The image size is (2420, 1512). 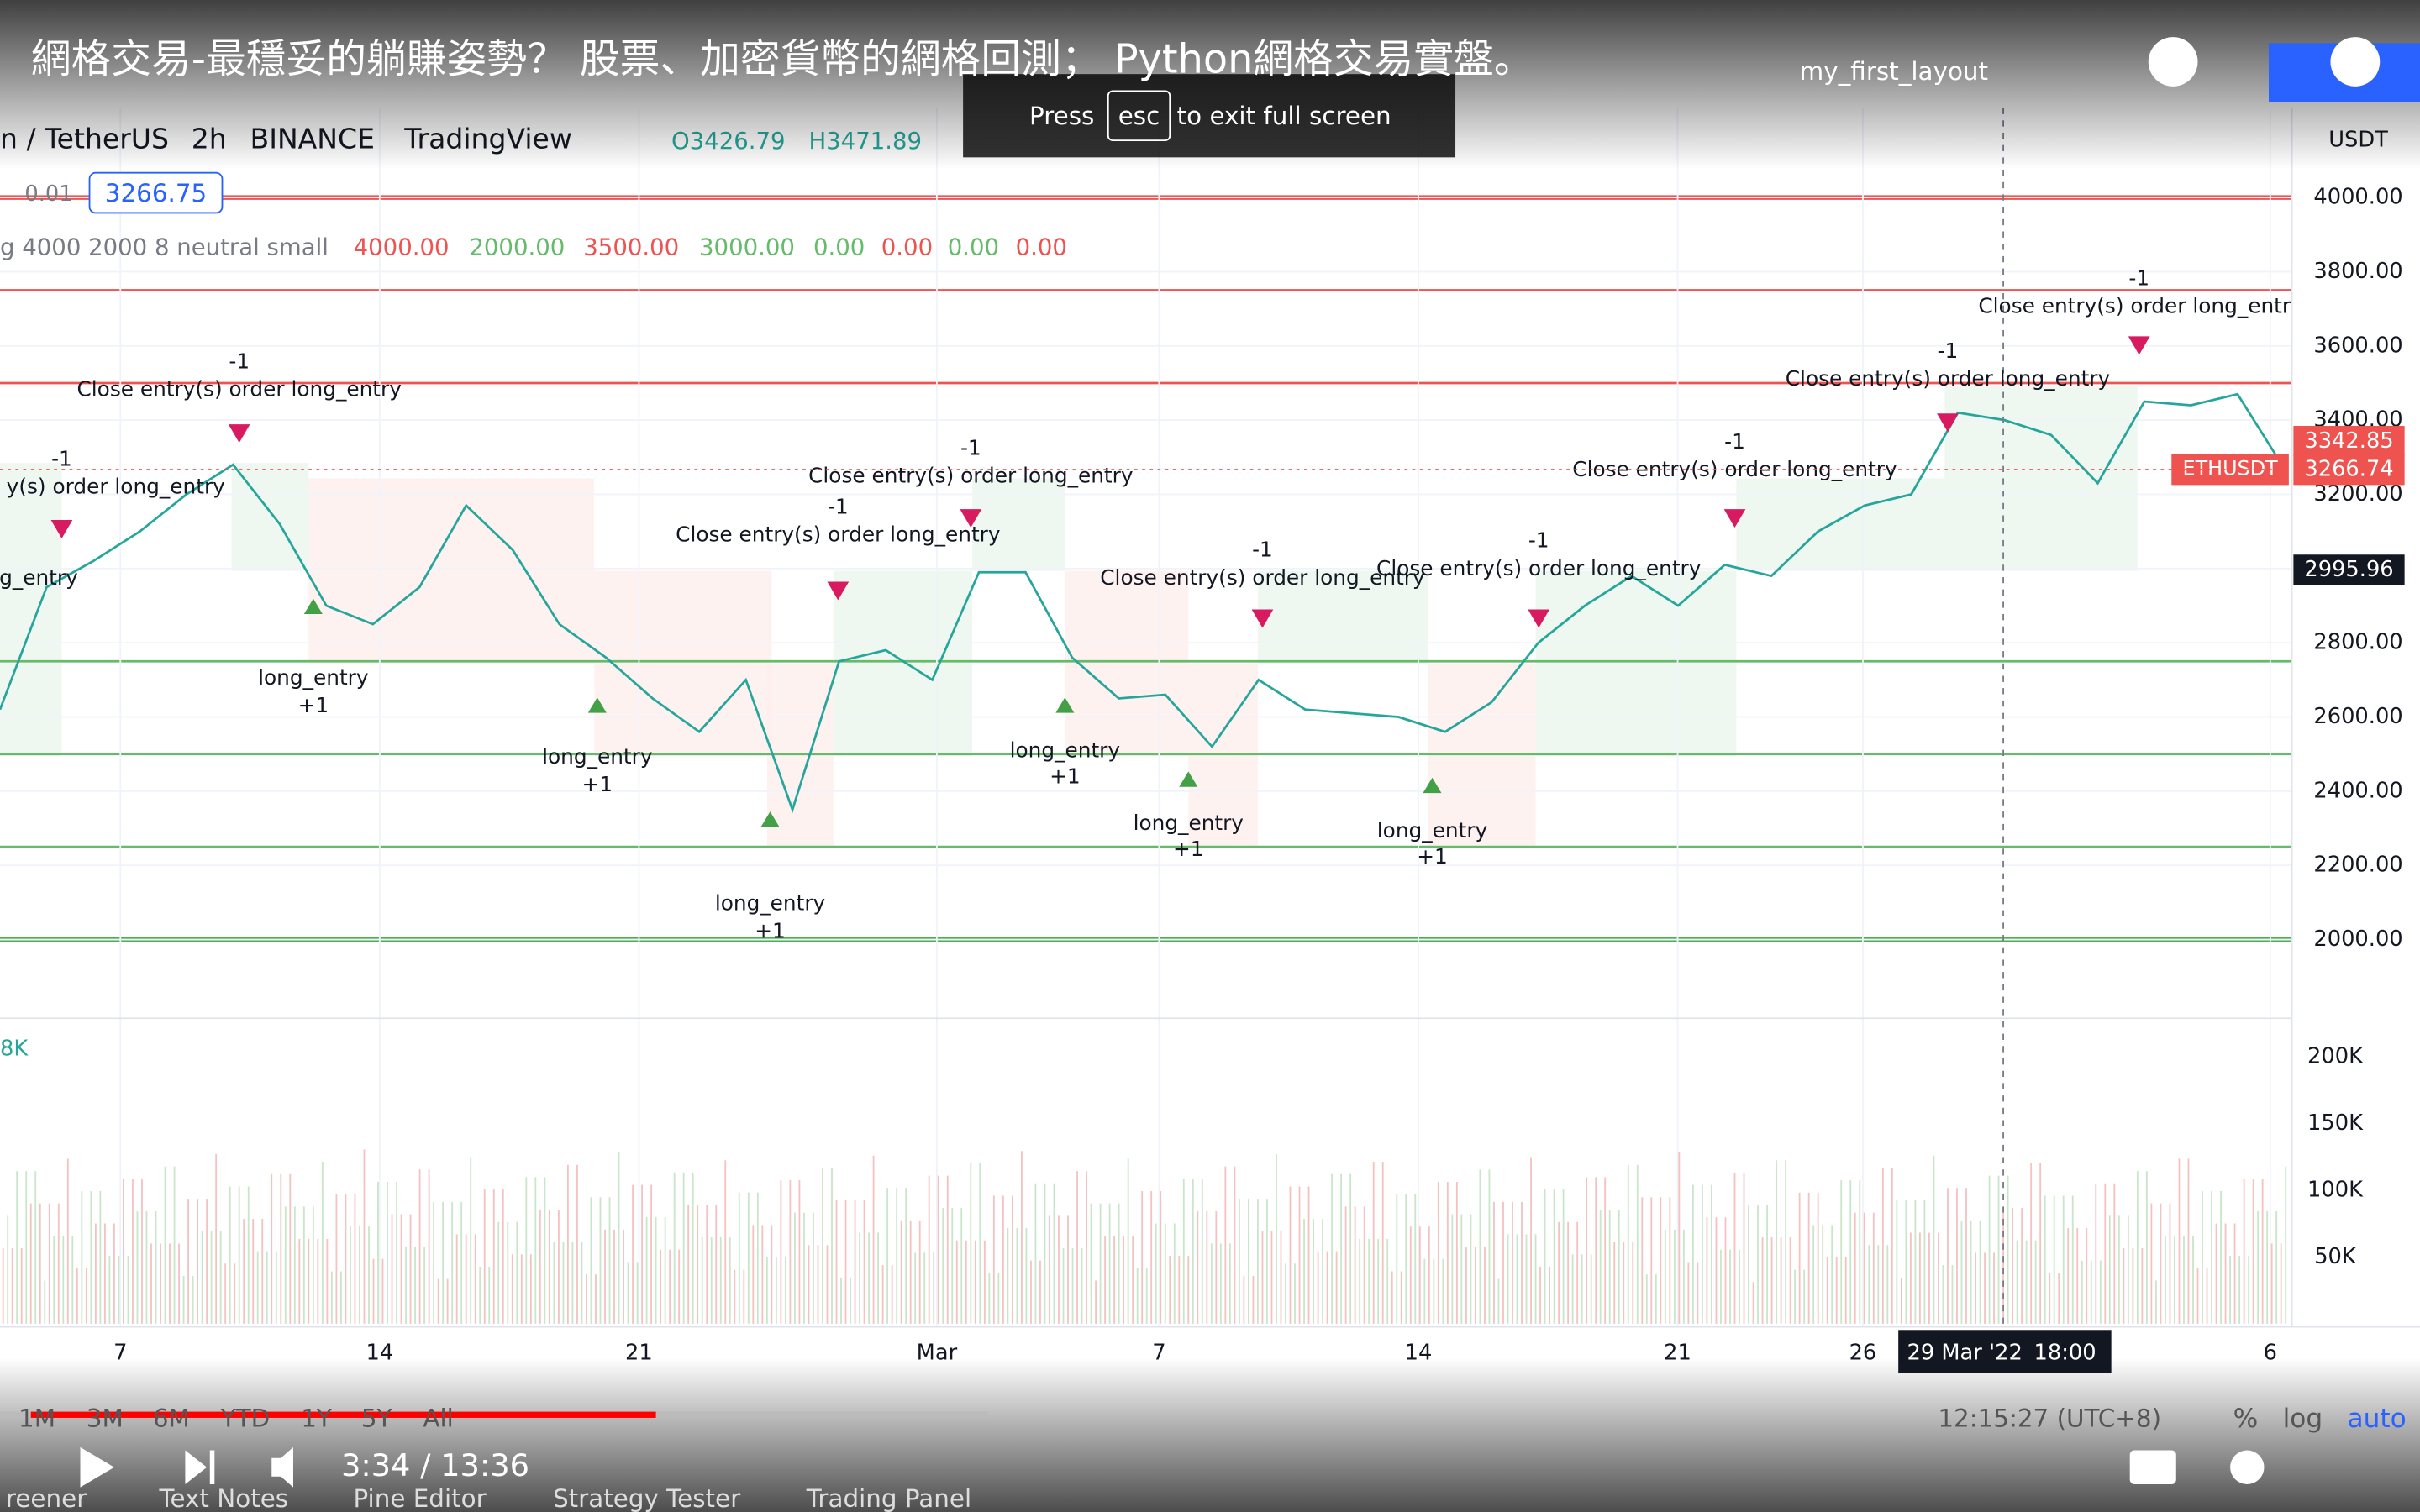 I want to click on panel-tab: Trading Panel, so click(x=889, y=1498).